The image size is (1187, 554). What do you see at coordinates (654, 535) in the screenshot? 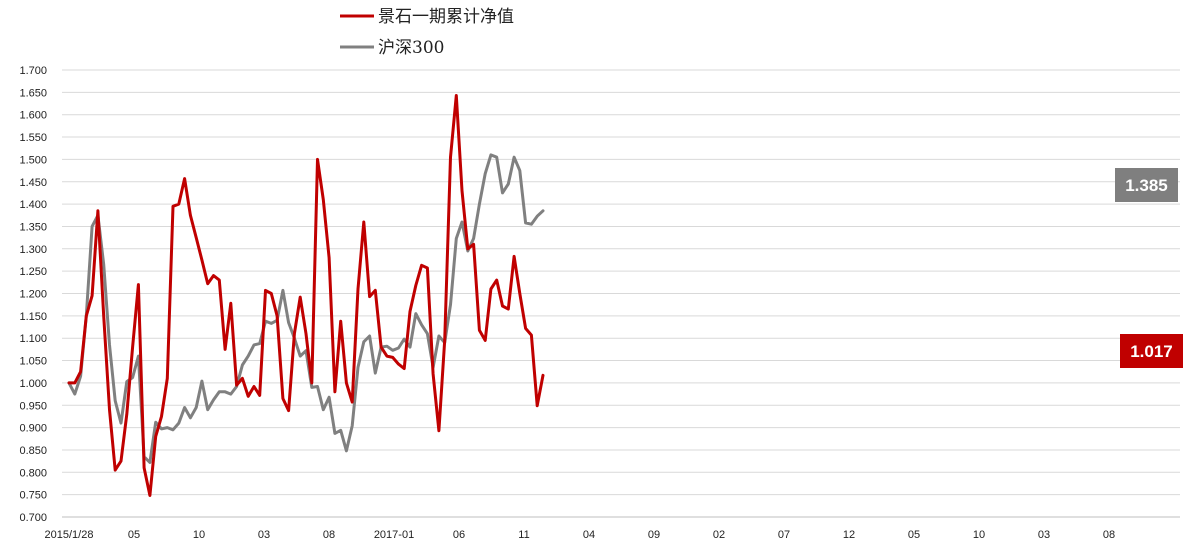
I see `x-tick-label: 09` at bounding box center [654, 535].